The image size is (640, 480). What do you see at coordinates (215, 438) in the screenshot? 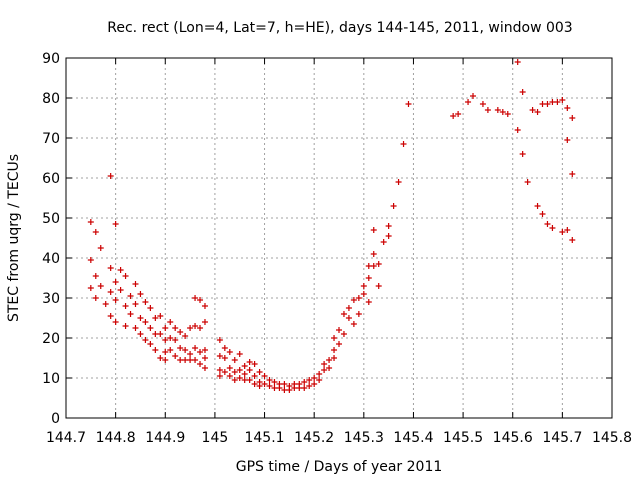
I see `x-tick-label: 145` at bounding box center [215, 438].